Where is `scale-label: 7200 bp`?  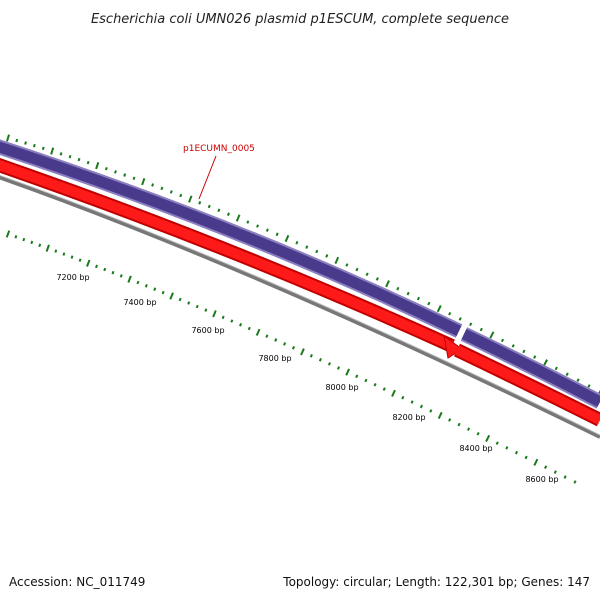
scale-label: 7200 bp is located at coordinates (72, 277).